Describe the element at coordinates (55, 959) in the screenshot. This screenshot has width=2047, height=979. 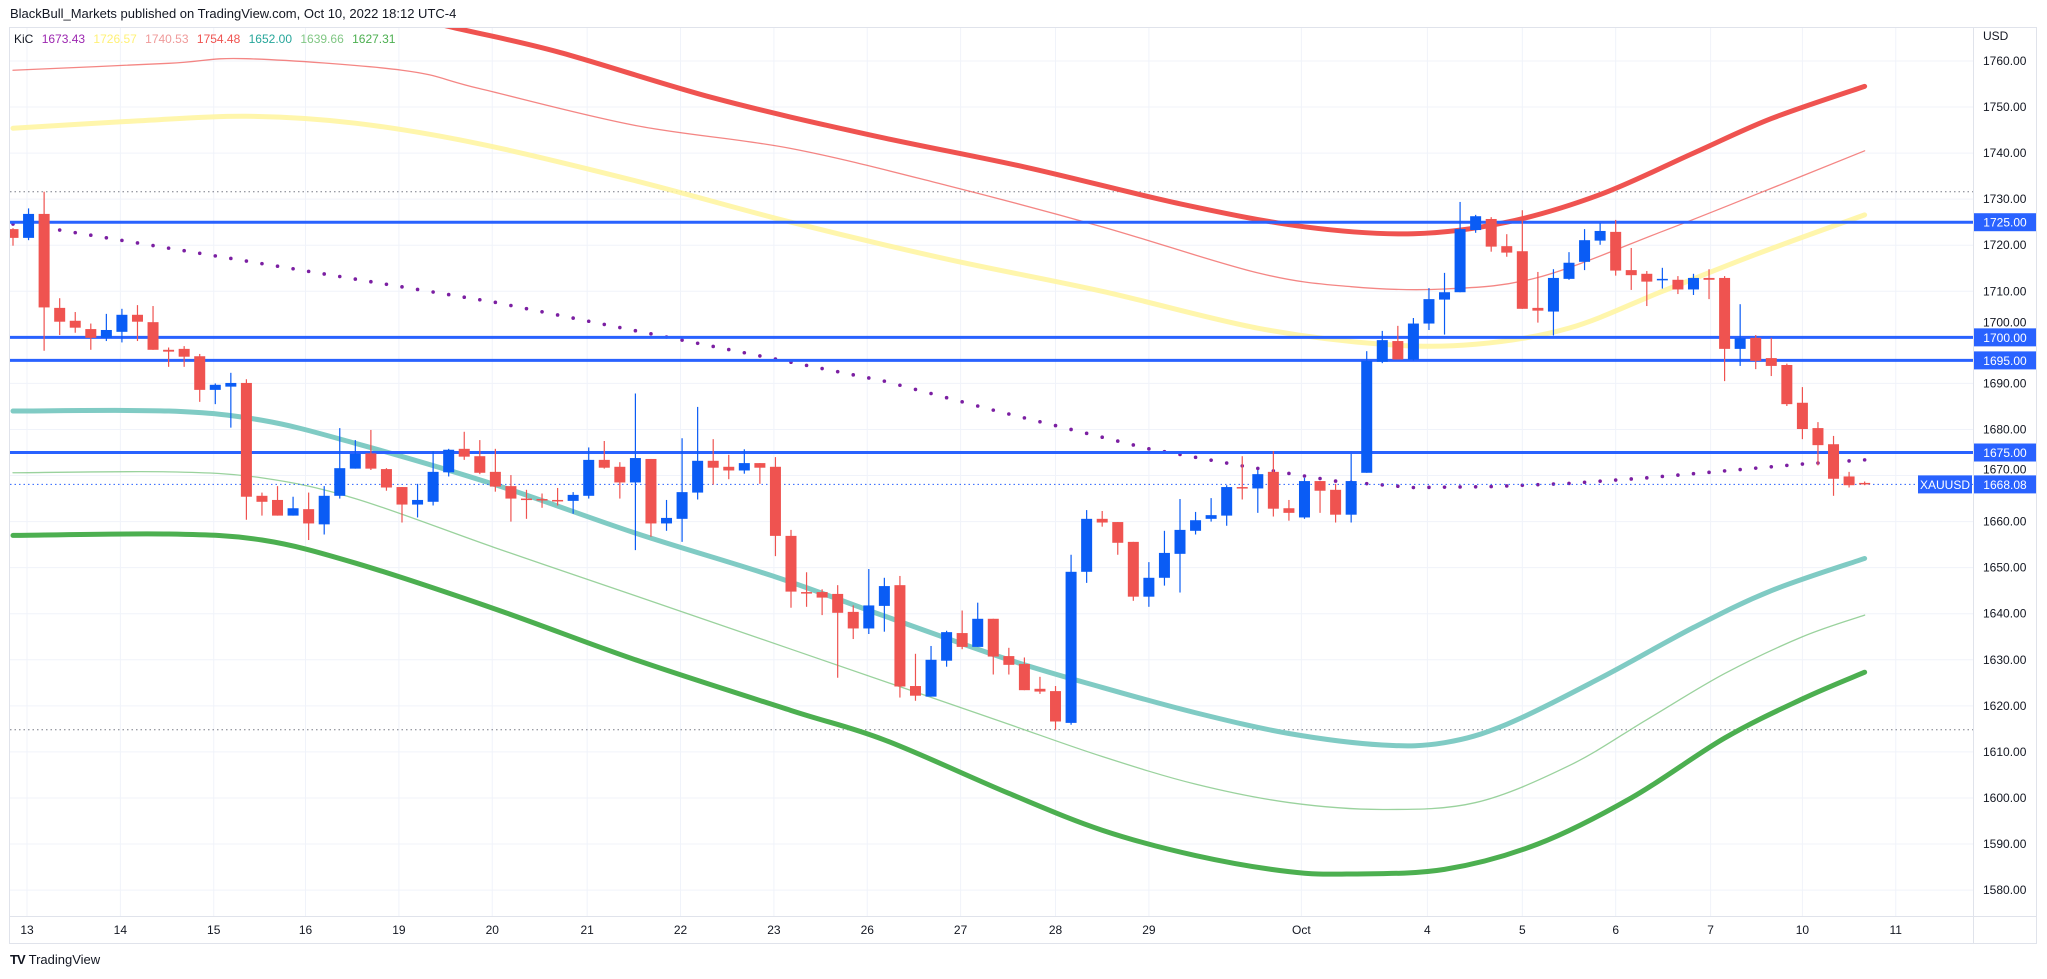
I see `tradingview-logo: TV TradingView` at that location.